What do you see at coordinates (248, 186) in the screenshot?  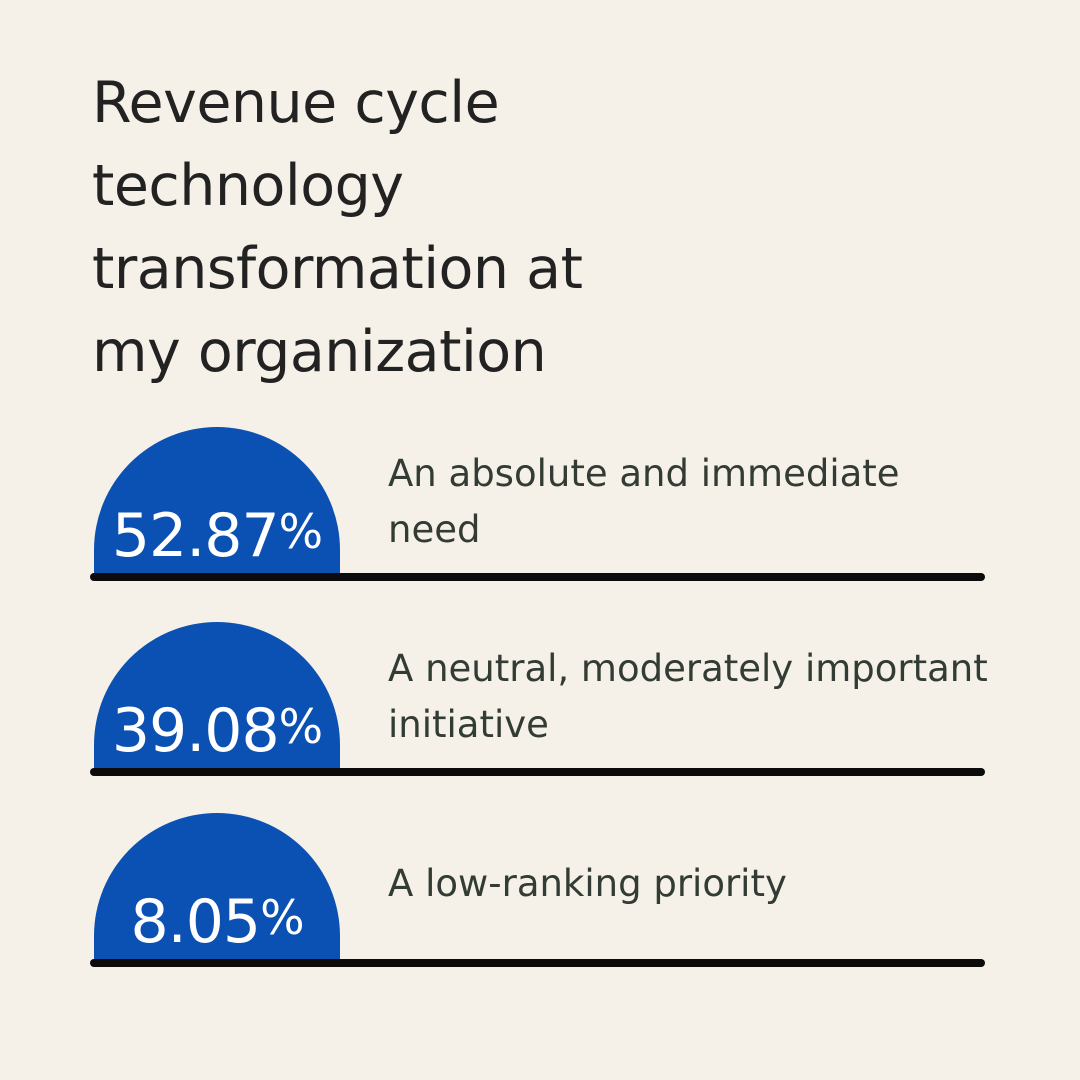 I see `title-line: technology` at bounding box center [248, 186].